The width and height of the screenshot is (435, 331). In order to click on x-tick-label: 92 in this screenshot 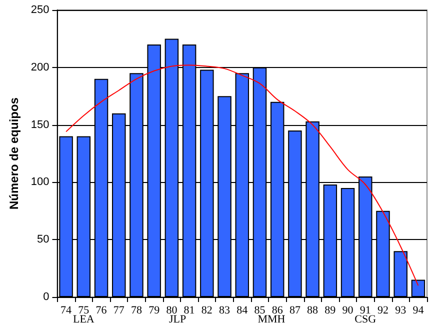, I will do `click(382, 310)`.